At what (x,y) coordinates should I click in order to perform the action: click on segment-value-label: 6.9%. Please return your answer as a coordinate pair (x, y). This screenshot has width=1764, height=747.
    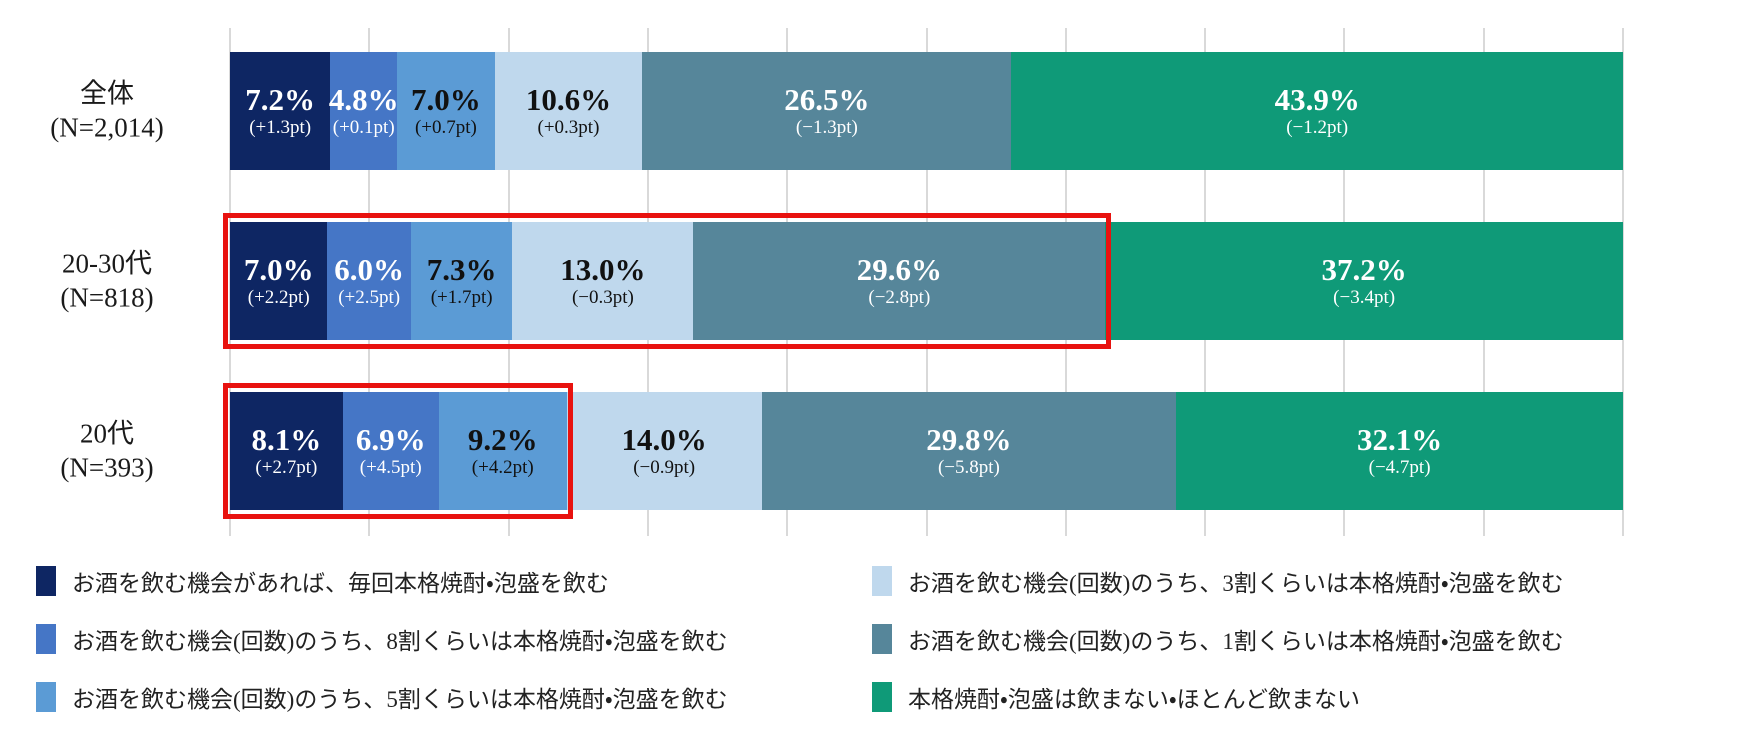
    Looking at the image, I should click on (390, 439).